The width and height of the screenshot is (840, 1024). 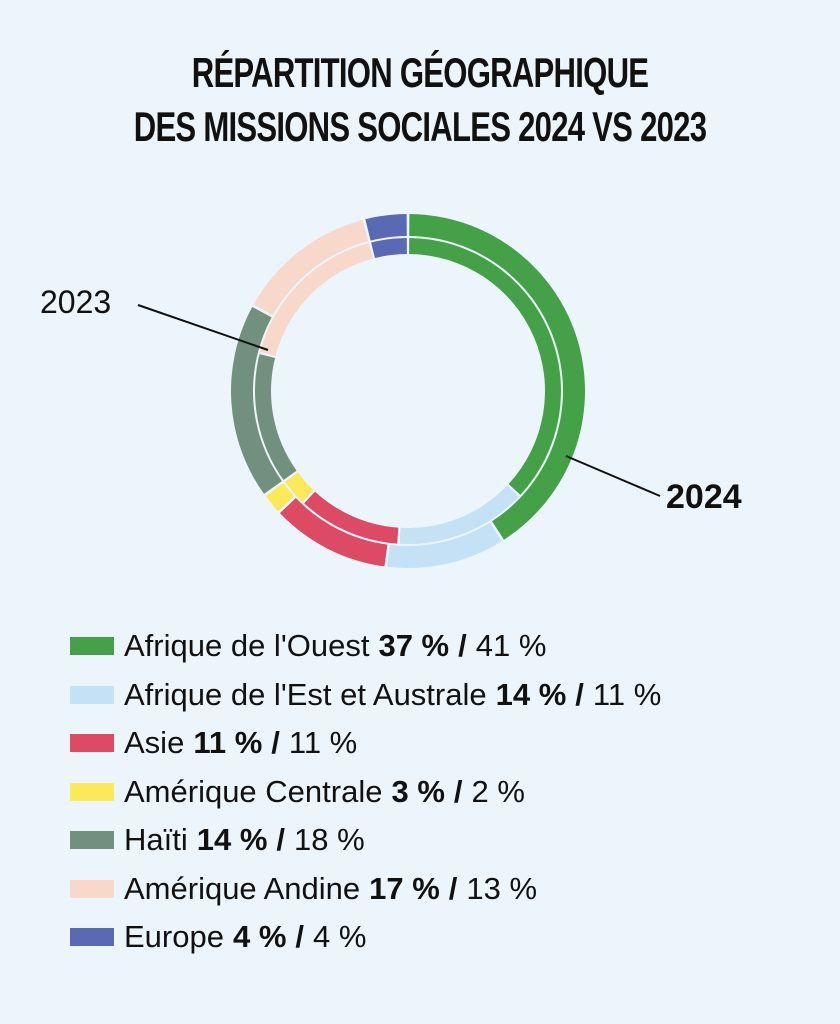 I want to click on legend-value-2023: 13 %, so click(x=502, y=888).